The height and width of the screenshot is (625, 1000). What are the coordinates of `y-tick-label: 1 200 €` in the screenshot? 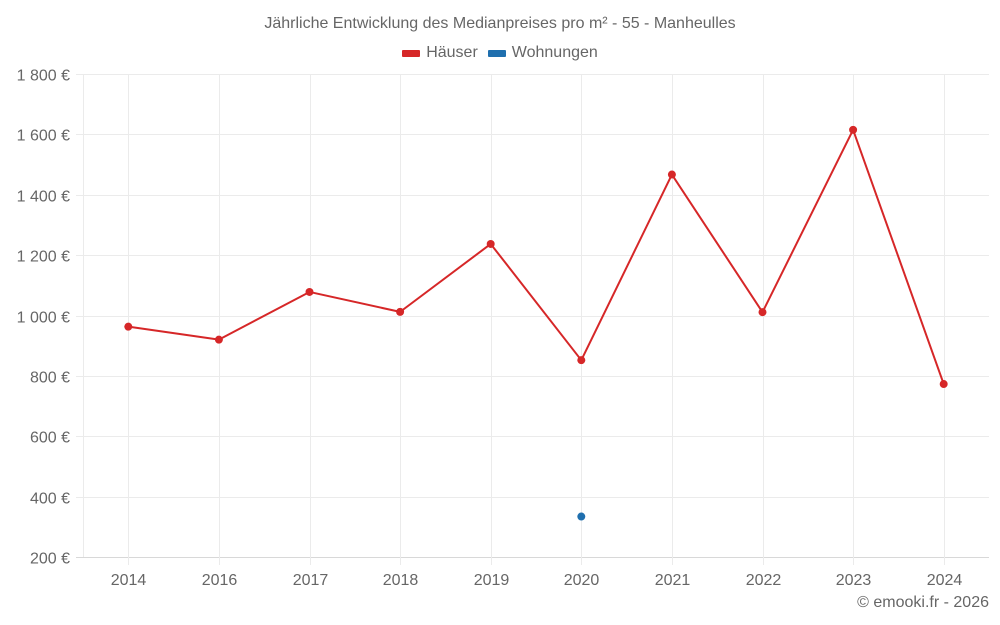 It's located at (43, 257).